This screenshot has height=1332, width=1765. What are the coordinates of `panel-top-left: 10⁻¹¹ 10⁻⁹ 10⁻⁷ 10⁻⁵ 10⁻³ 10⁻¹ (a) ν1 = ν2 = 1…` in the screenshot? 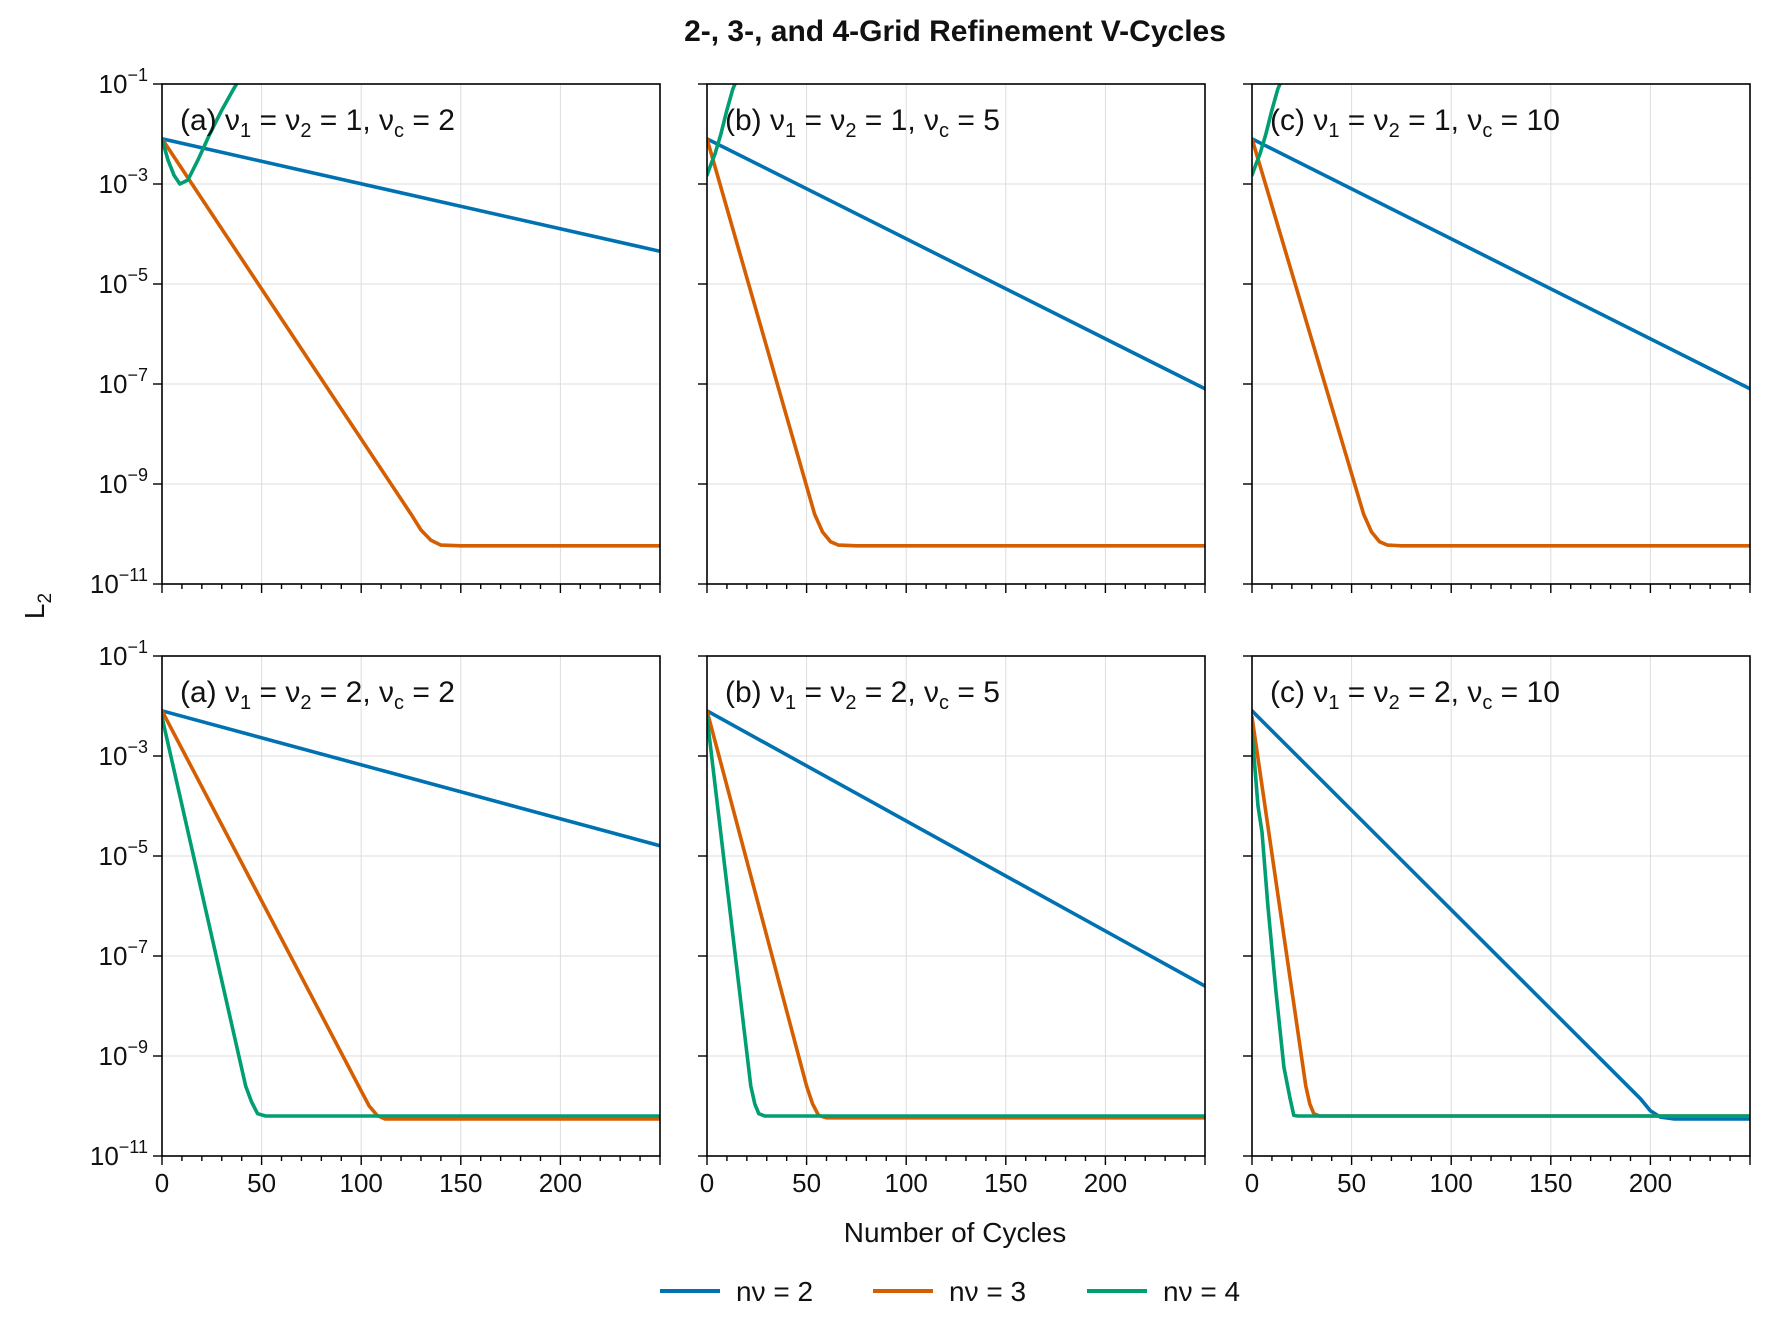 It's located at (375, 332).